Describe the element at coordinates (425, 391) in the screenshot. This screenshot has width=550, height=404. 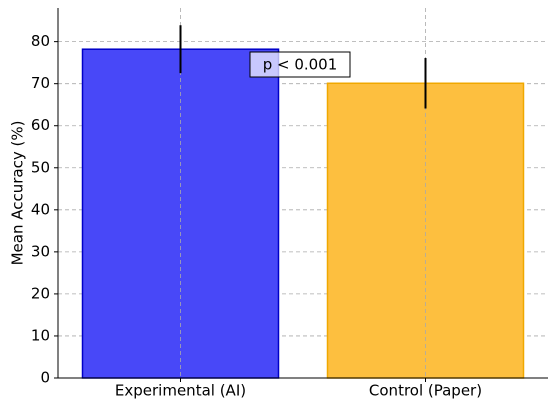
I see `x-tick-label: Control (Paper)` at that location.